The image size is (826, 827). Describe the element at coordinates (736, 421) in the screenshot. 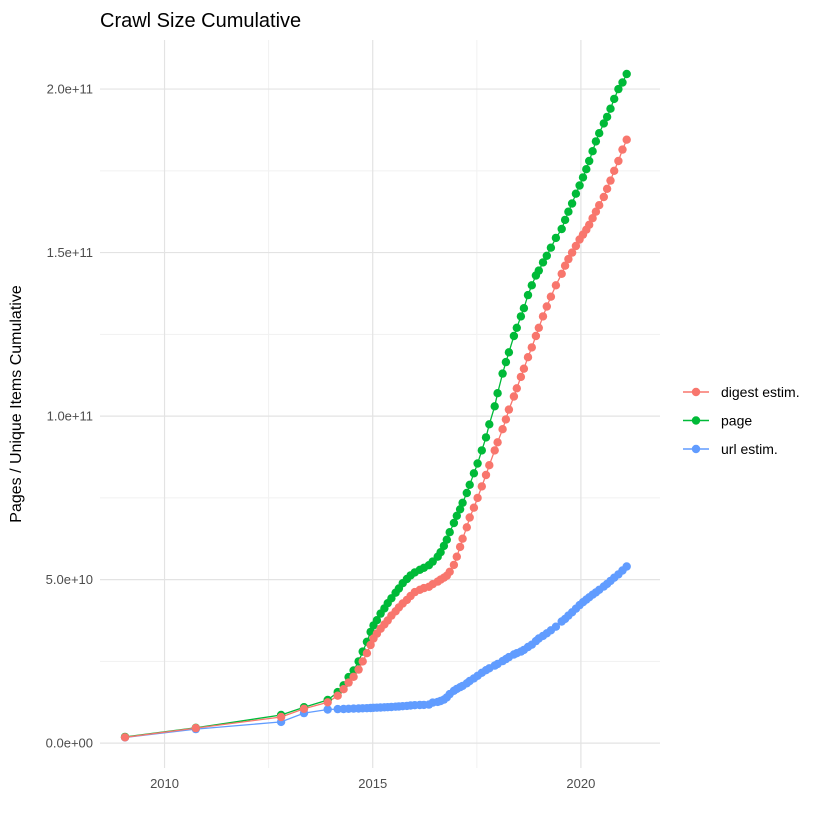

I see `legend-label: page` at that location.